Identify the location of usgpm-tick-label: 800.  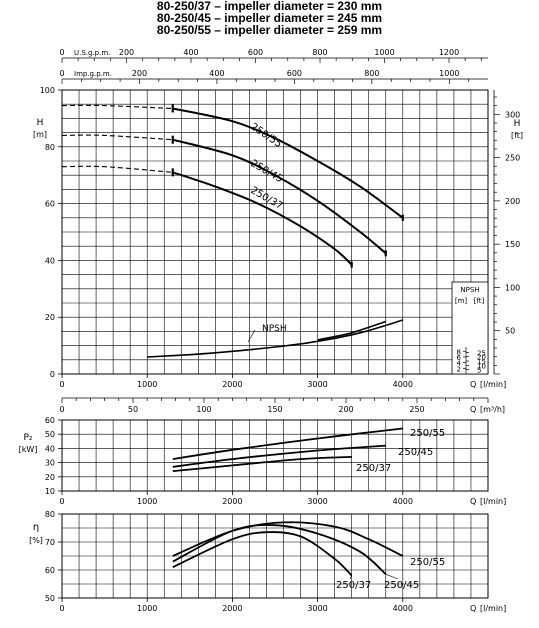
(319, 52).